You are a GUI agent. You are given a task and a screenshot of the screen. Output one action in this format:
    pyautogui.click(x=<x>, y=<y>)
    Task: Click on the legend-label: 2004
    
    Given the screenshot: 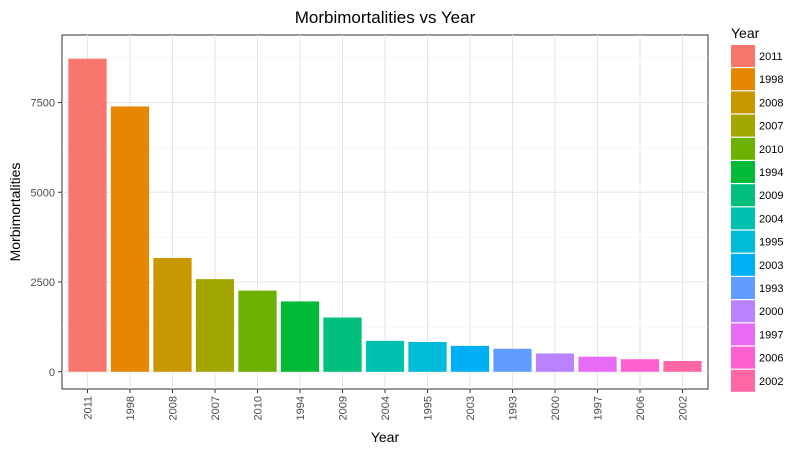 What is the action you would take?
    pyautogui.click(x=771, y=219)
    